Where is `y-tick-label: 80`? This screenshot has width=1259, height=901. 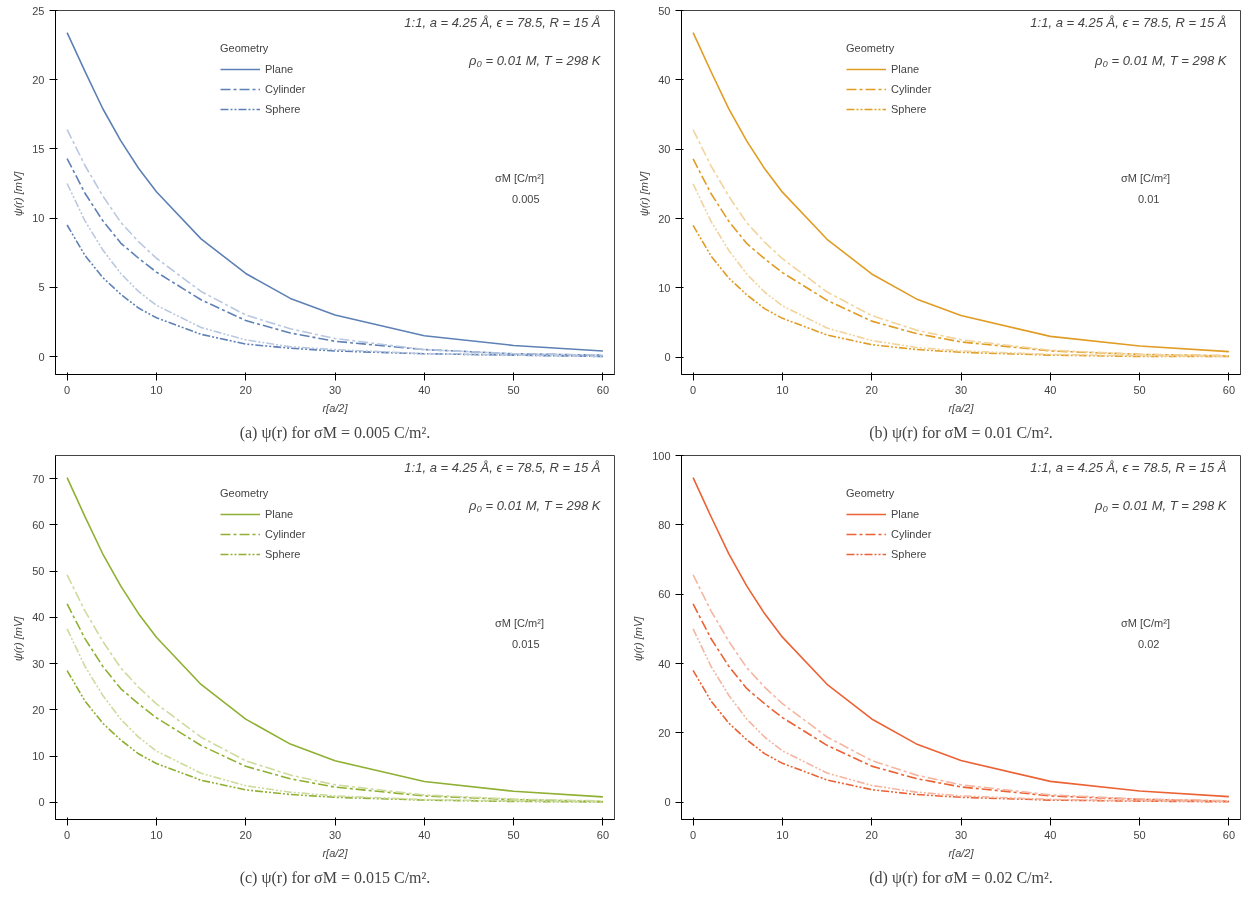 y-tick-label: 80 is located at coordinates (664, 524).